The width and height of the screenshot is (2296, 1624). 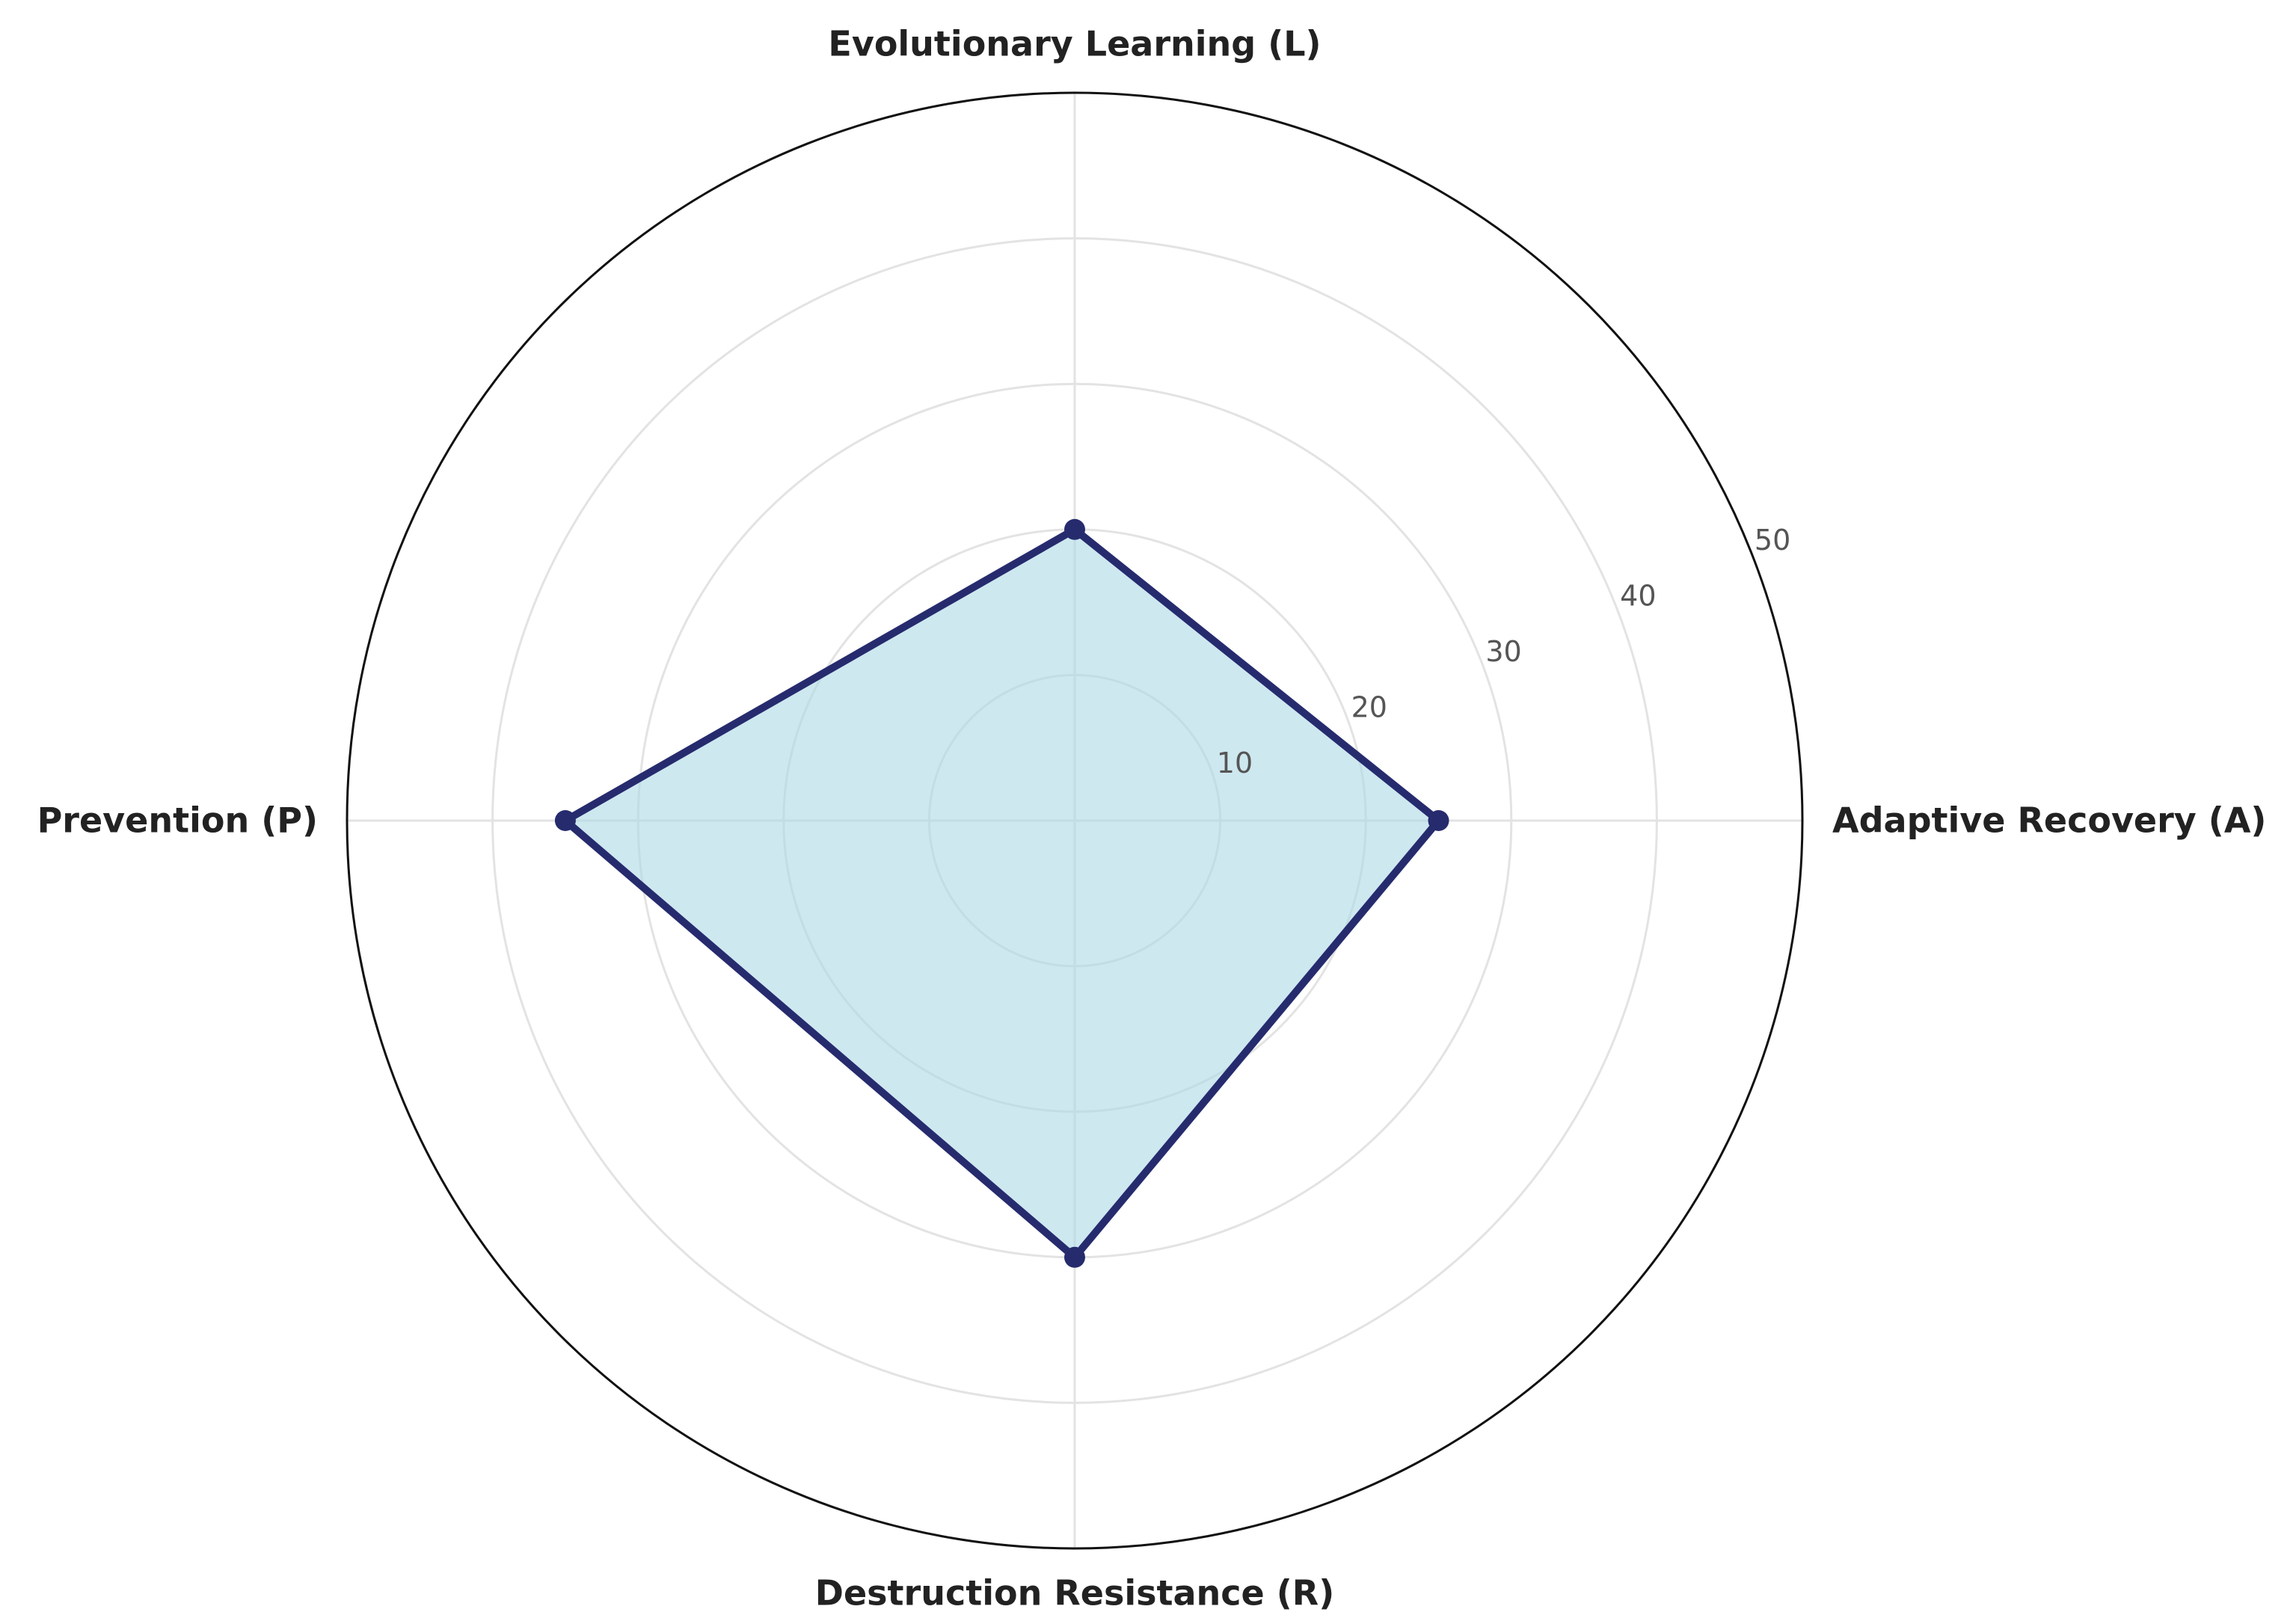 I want to click on axis-label-2: Prevention (P), so click(x=177, y=820).